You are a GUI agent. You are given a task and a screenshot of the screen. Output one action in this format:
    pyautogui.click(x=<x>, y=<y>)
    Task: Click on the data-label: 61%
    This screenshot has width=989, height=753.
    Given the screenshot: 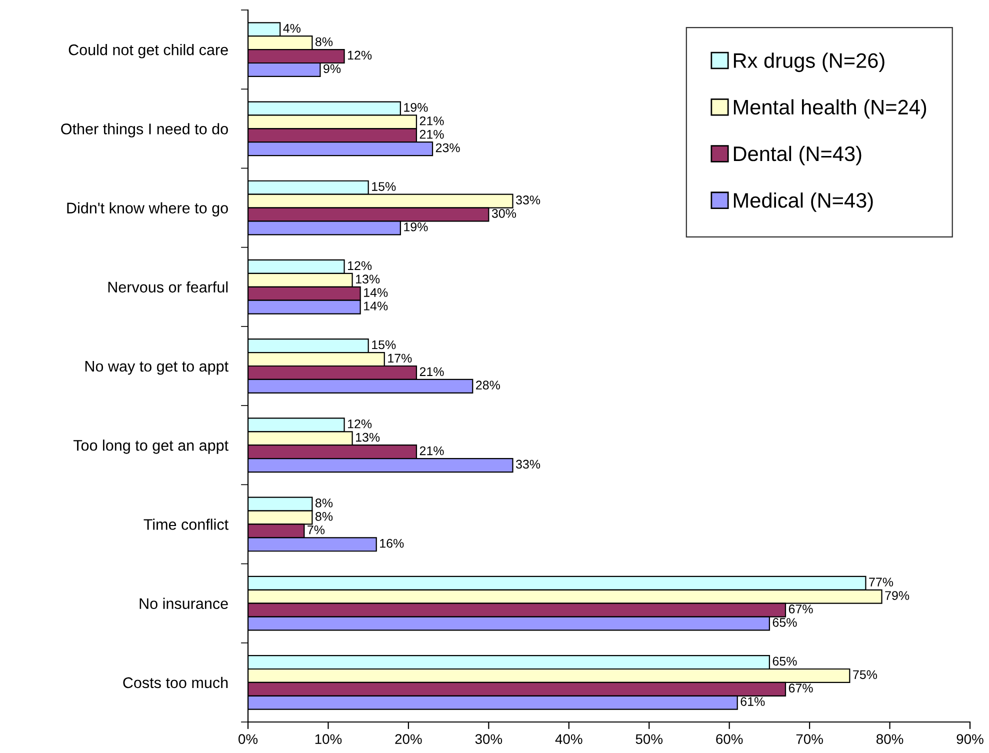 What is the action you would take?
    pyautogui.click(x=752, y=701)
    